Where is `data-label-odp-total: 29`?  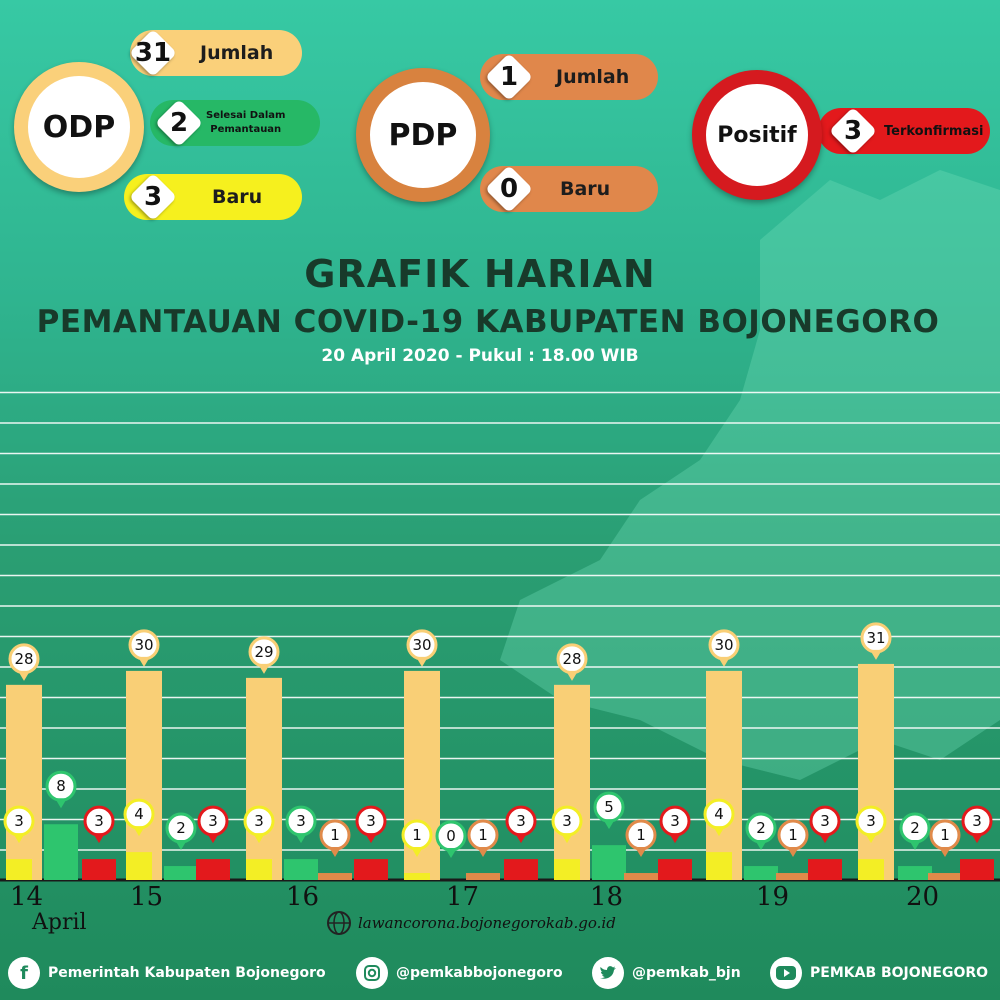
data-label-odp-total: 29 is located at coordinates (264, 655).